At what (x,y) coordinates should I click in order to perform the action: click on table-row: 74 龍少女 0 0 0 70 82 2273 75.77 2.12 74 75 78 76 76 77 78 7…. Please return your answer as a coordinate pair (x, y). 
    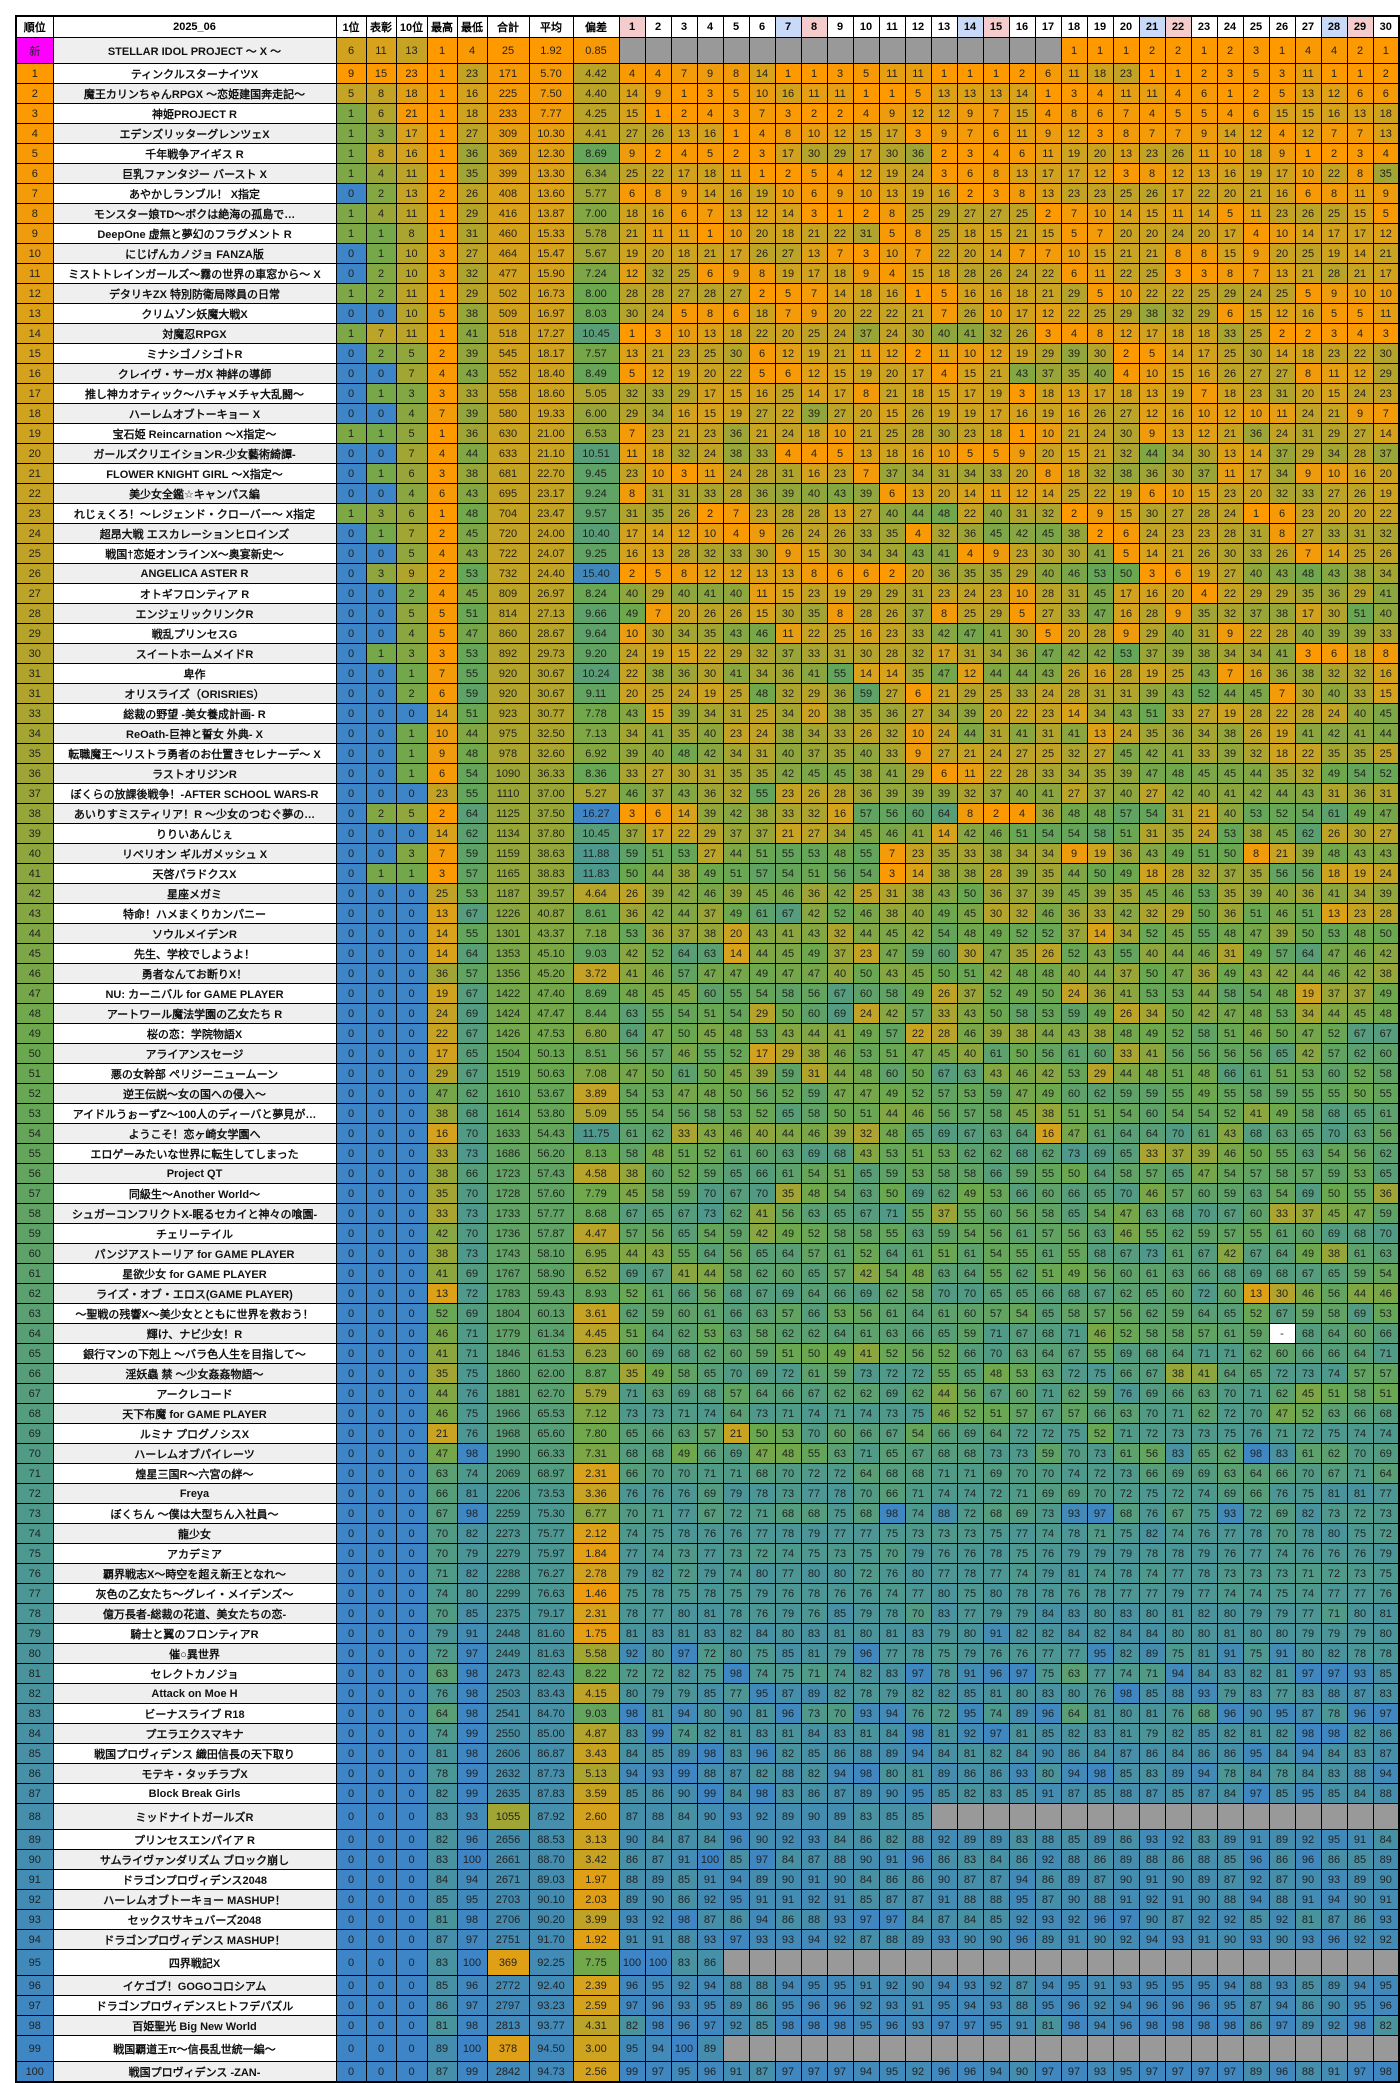
    Looking at the image, I should click on (707, 1533).